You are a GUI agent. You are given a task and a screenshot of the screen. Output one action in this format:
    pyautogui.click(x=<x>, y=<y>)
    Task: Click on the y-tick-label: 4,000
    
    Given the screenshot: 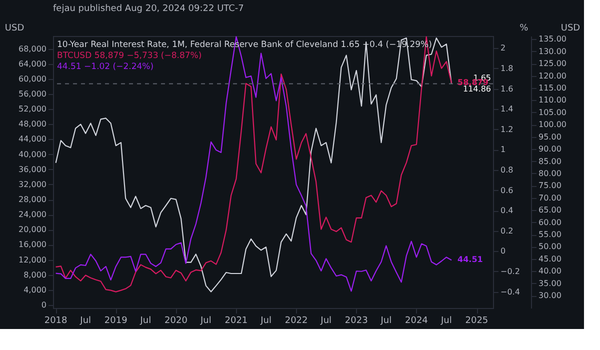 What is the action you would take?
    pyautogui.click(x=35, y=289)
    